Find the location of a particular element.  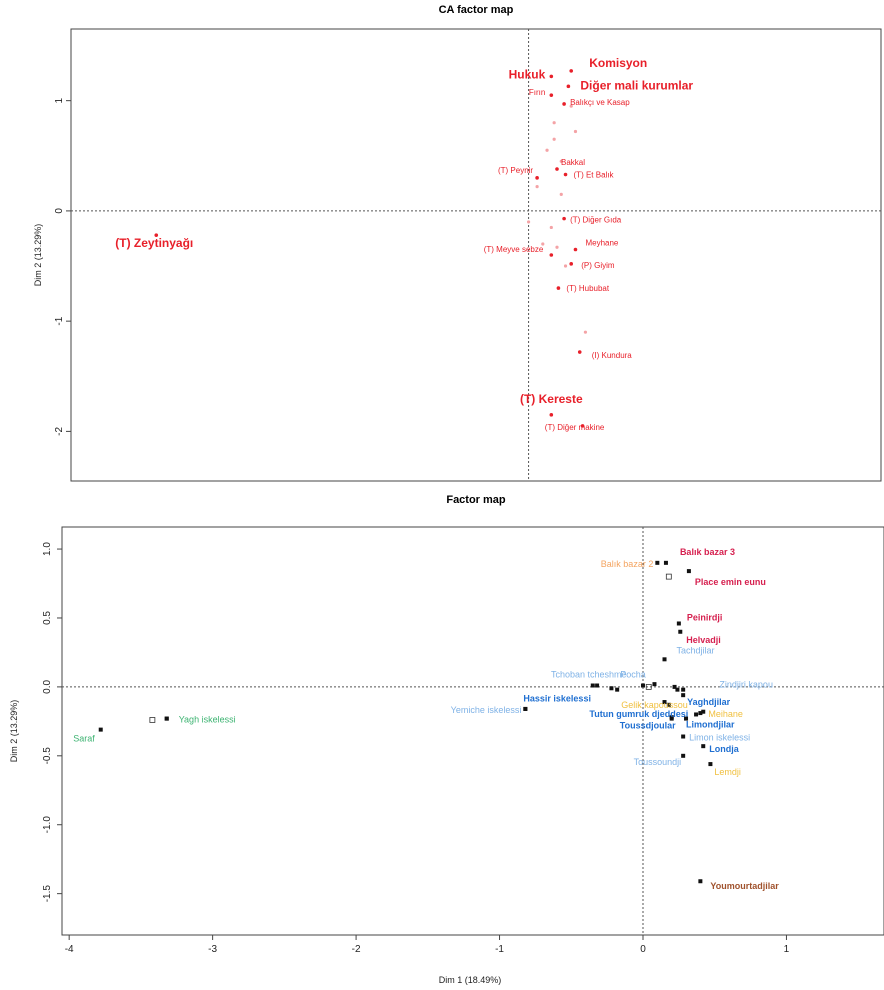

ca-y-tick-label: -2 is located at coordinates (59, 431).